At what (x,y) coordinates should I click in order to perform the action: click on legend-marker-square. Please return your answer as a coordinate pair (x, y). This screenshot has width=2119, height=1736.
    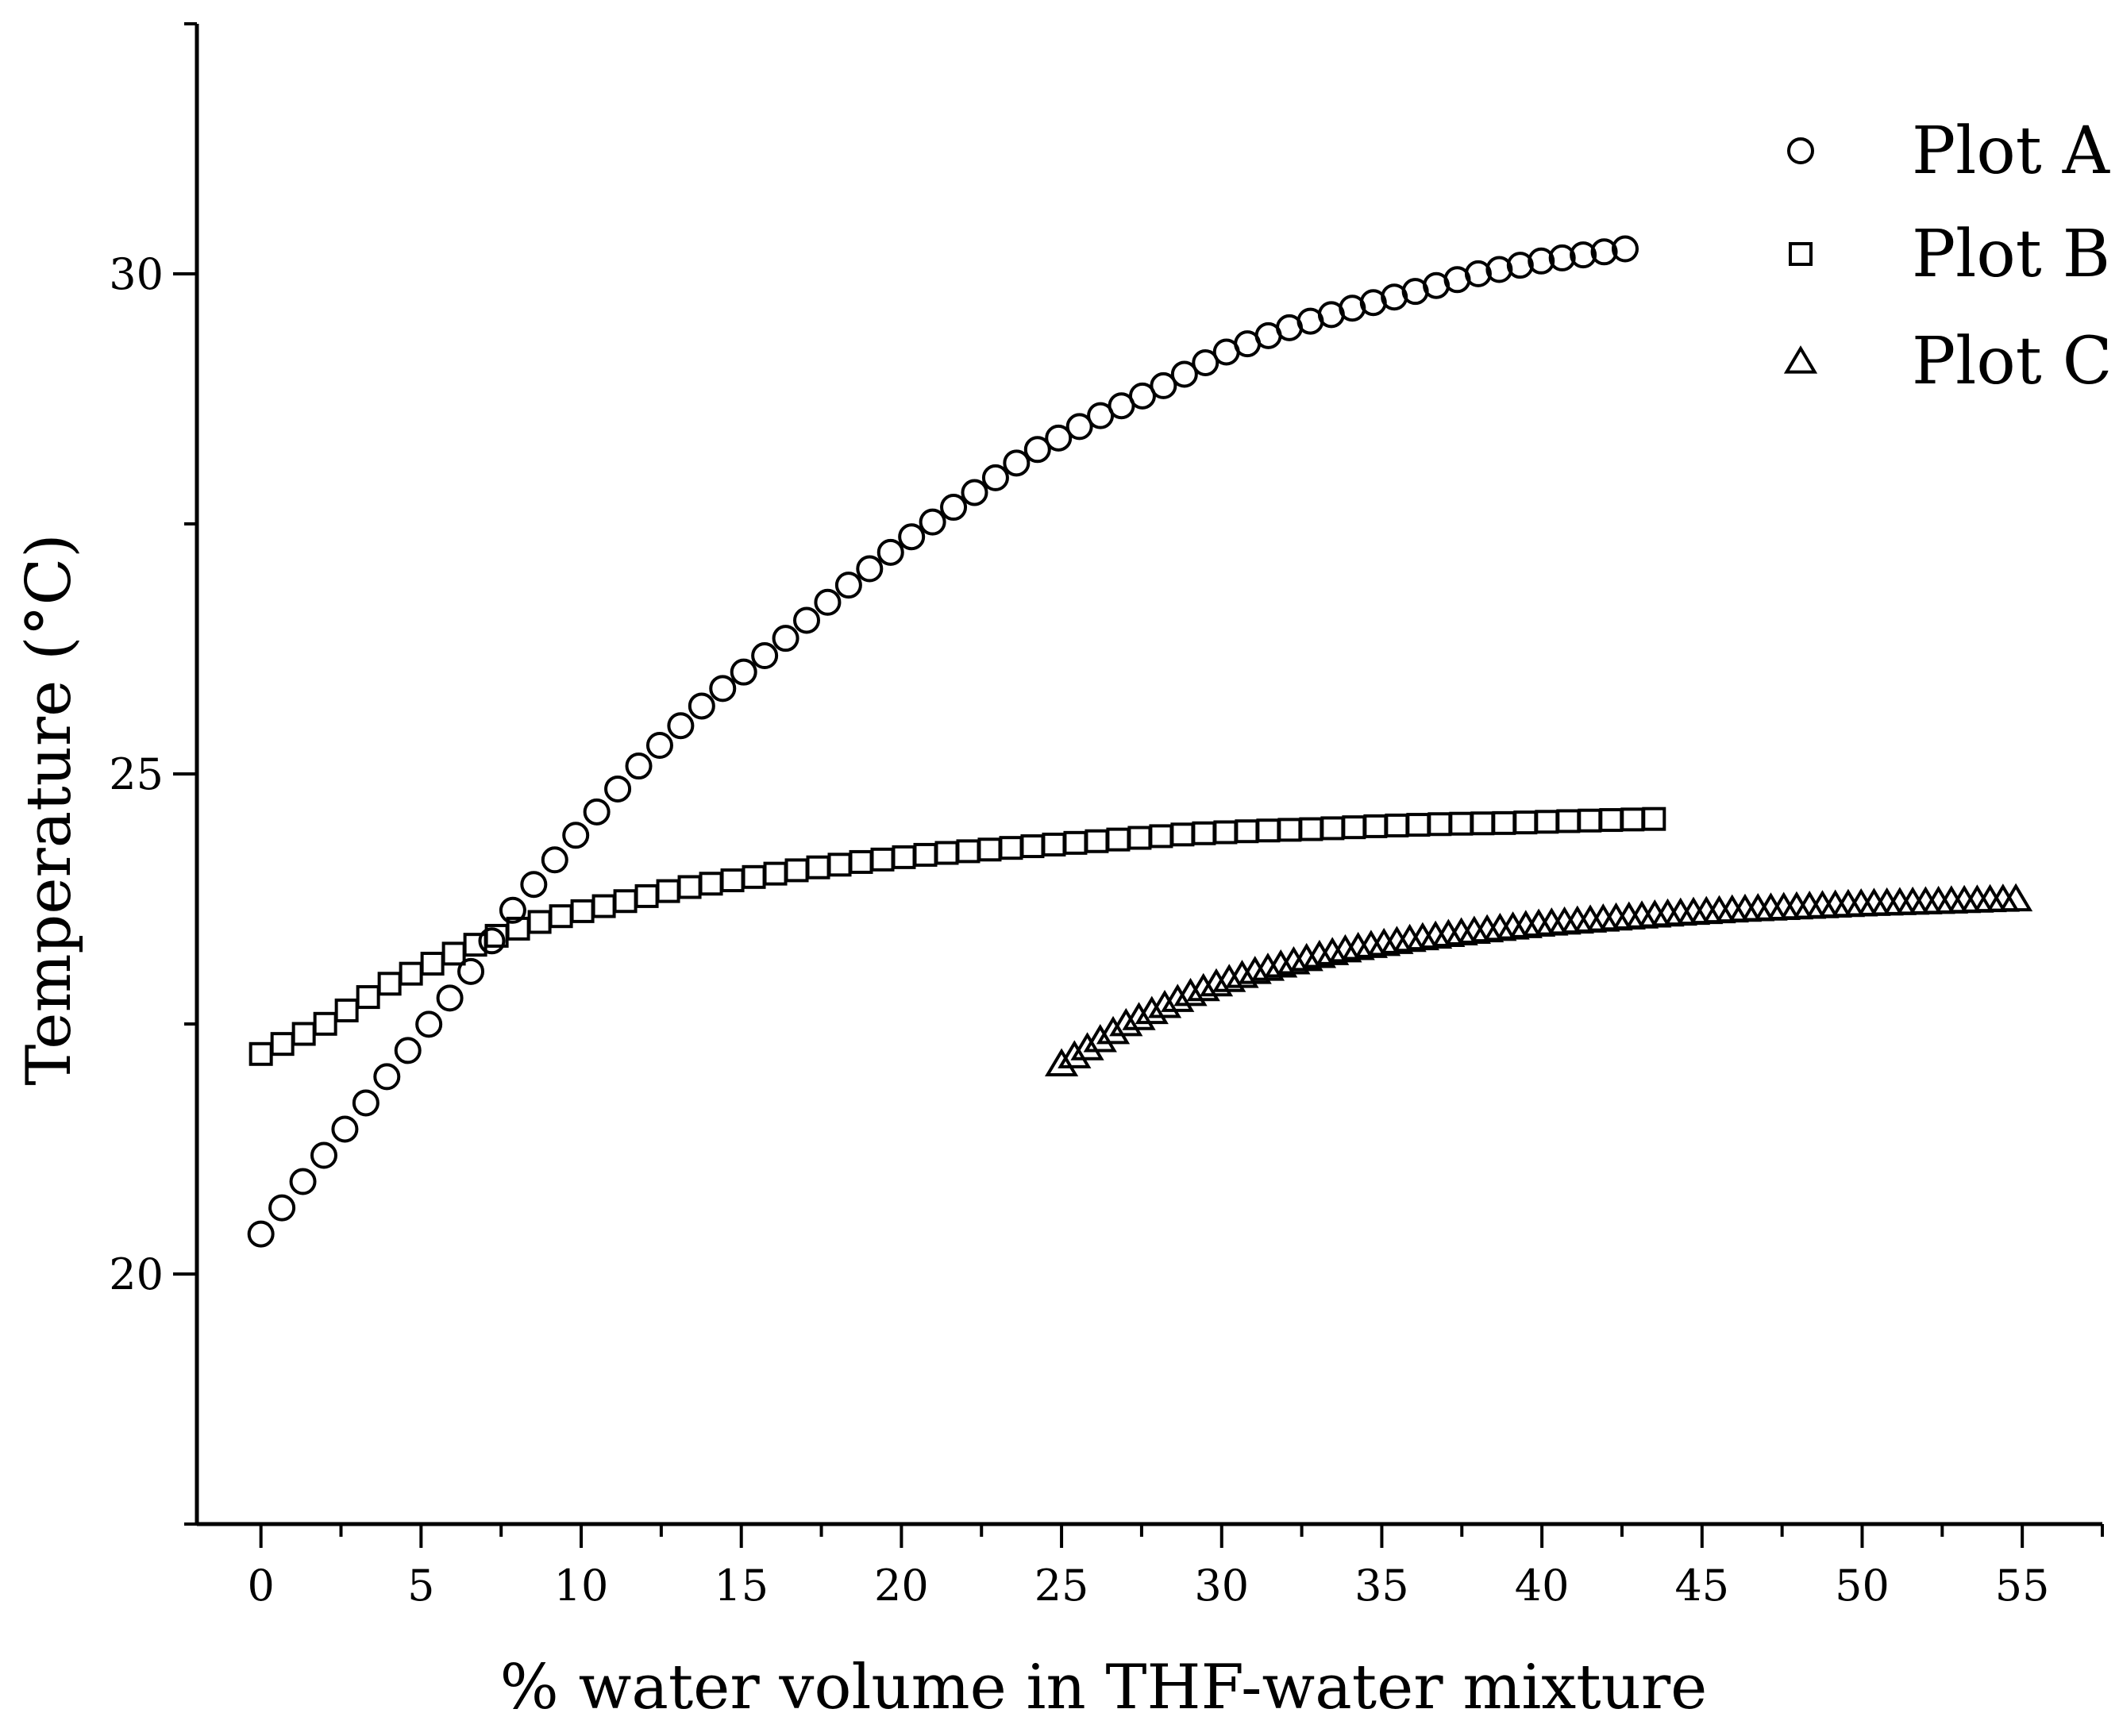
    Looking at the image, I should click on (1801, 254).